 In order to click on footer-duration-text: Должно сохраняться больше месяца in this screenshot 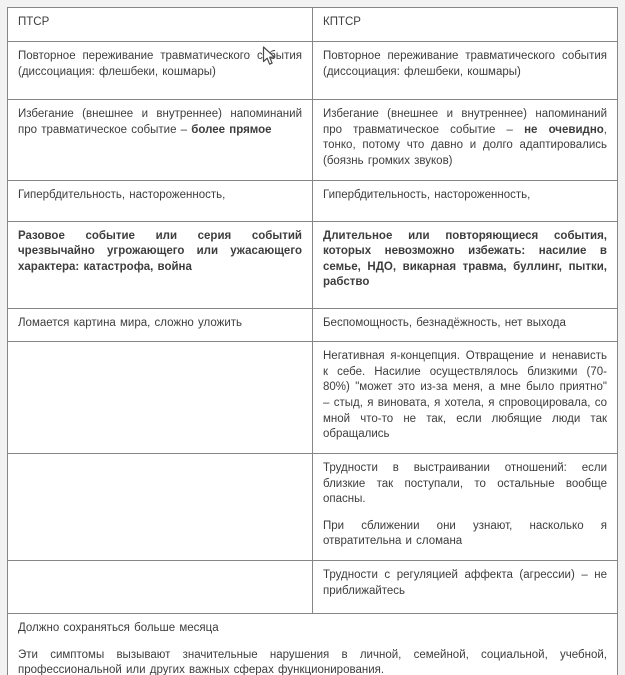, I will do `click(118, 628)`.